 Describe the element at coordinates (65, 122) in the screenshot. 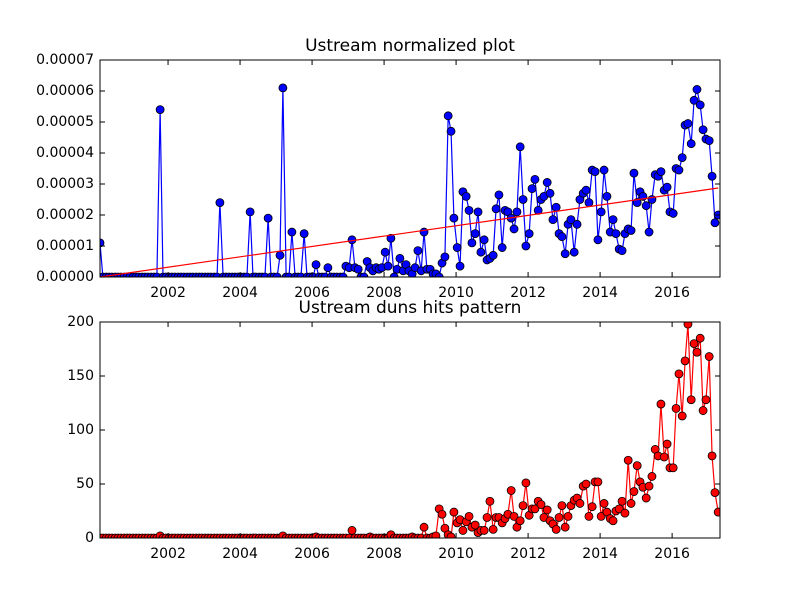

I see `y-tick-label: 0.00005` at that location.